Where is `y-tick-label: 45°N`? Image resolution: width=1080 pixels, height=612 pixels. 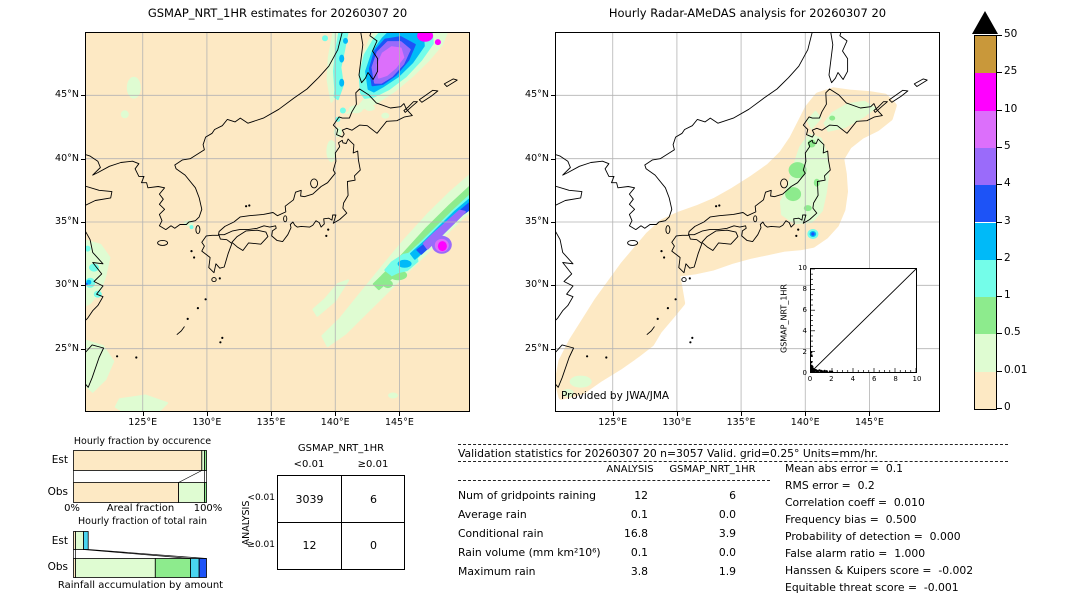 y-tick-label: 45°N is located at coordinates (67, 95).